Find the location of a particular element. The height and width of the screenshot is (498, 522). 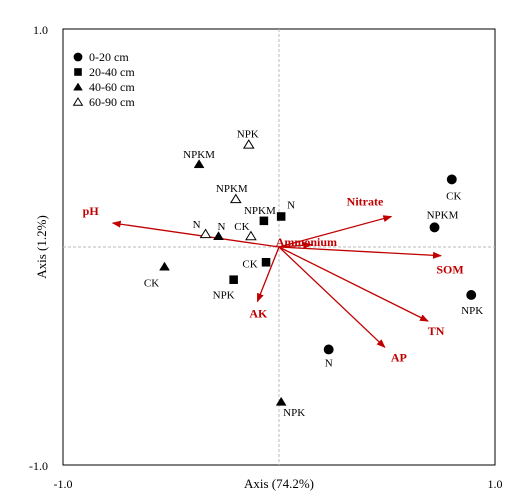

y-tick-label-top: 1.0 is located at coordinates (40, 30).